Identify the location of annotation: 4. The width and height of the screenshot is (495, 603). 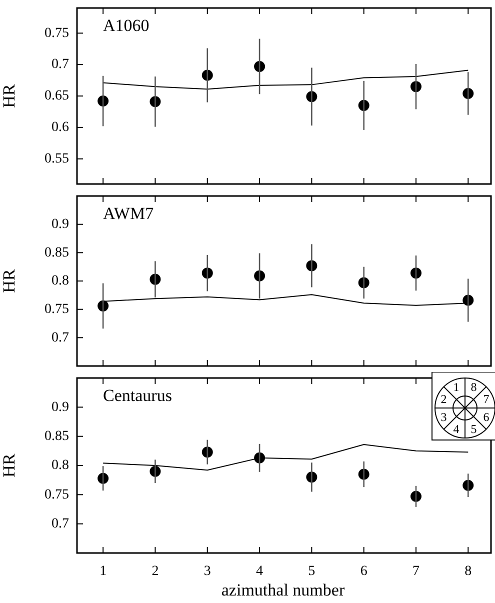
(456, 429).